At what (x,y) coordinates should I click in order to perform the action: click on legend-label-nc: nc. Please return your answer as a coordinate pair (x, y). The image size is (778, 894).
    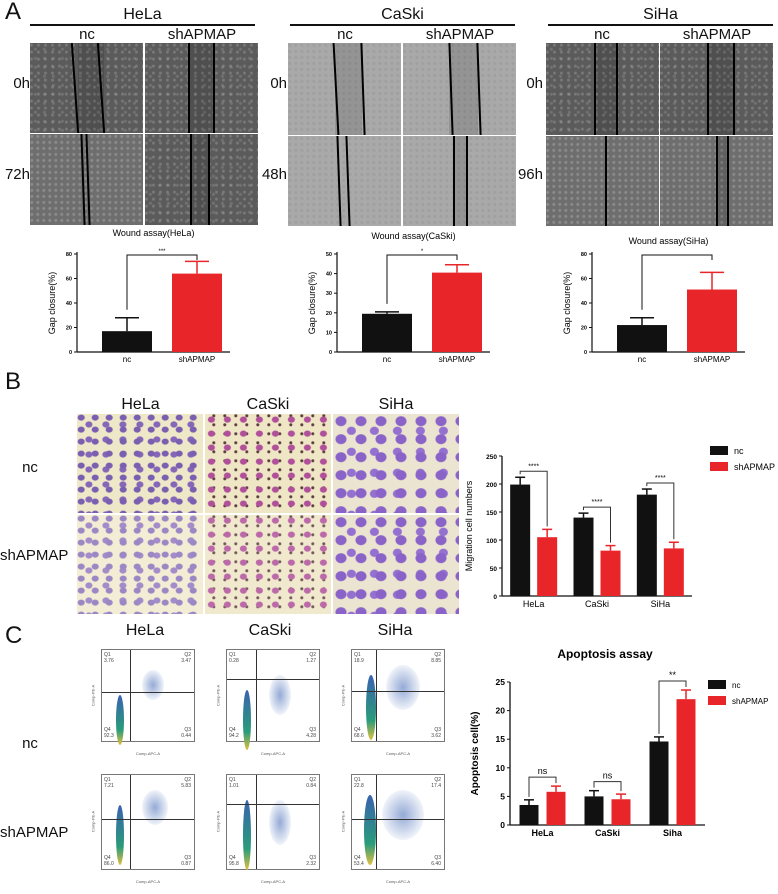
    Looking at the image, I should click on (736, 685).